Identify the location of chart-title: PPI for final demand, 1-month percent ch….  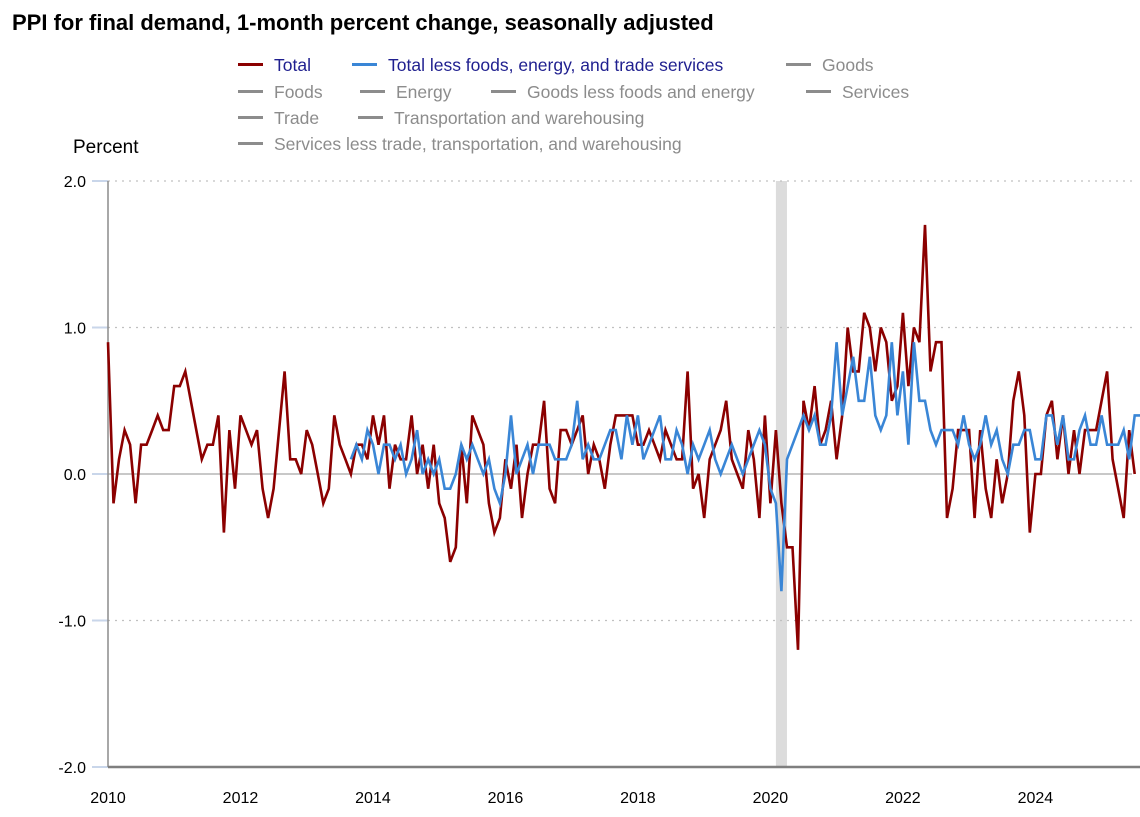
(363, 22).